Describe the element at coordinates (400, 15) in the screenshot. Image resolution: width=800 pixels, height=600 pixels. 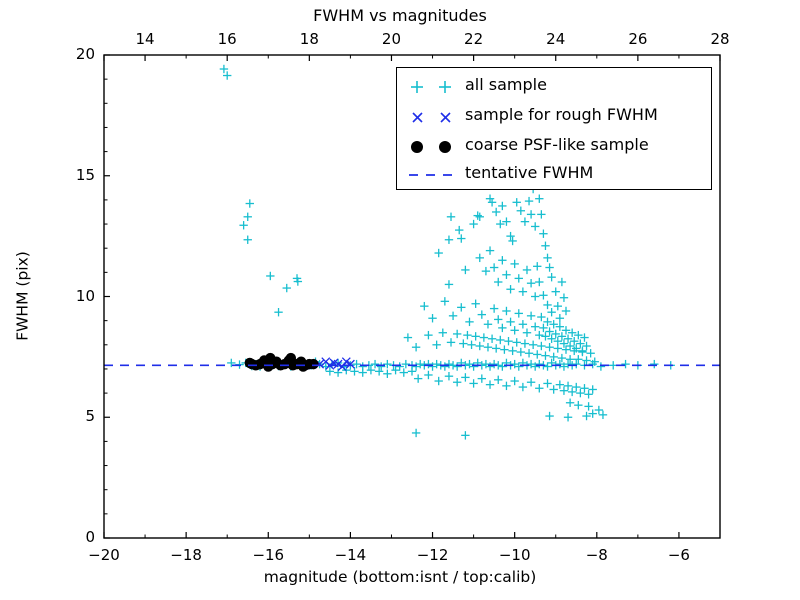
I see `page-title: FWHM vs magnitudes` at that location.